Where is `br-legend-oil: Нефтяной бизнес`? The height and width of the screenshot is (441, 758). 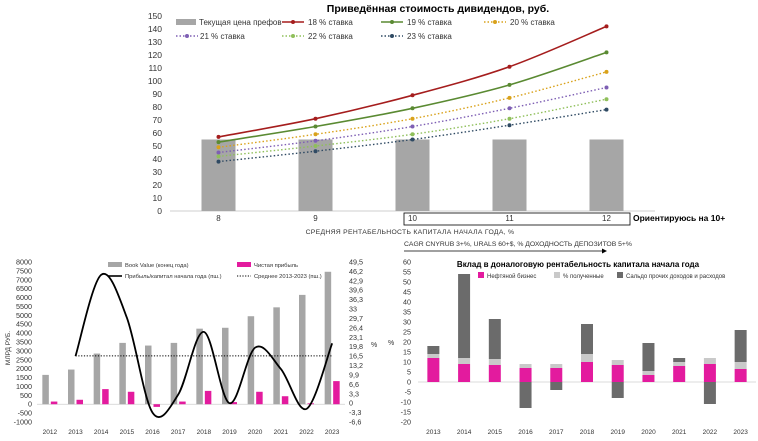 br-legend-oil: Нефтяной бизнес is located at coordinates (511, 276).